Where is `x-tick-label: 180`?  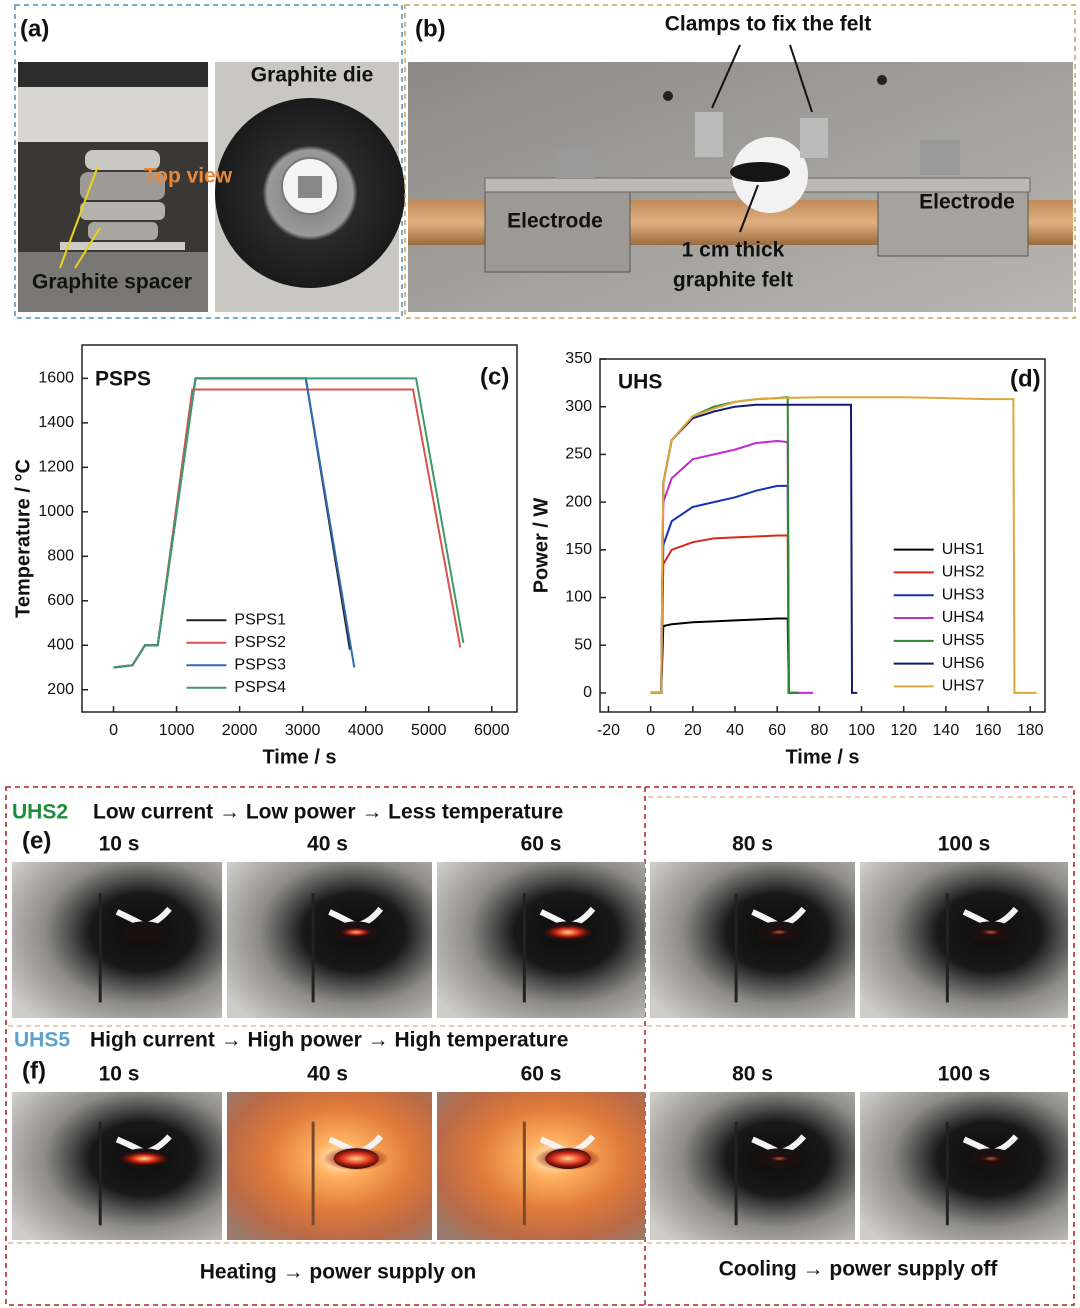
x-tick-label: 180 is located at coordinates (1030, 730).